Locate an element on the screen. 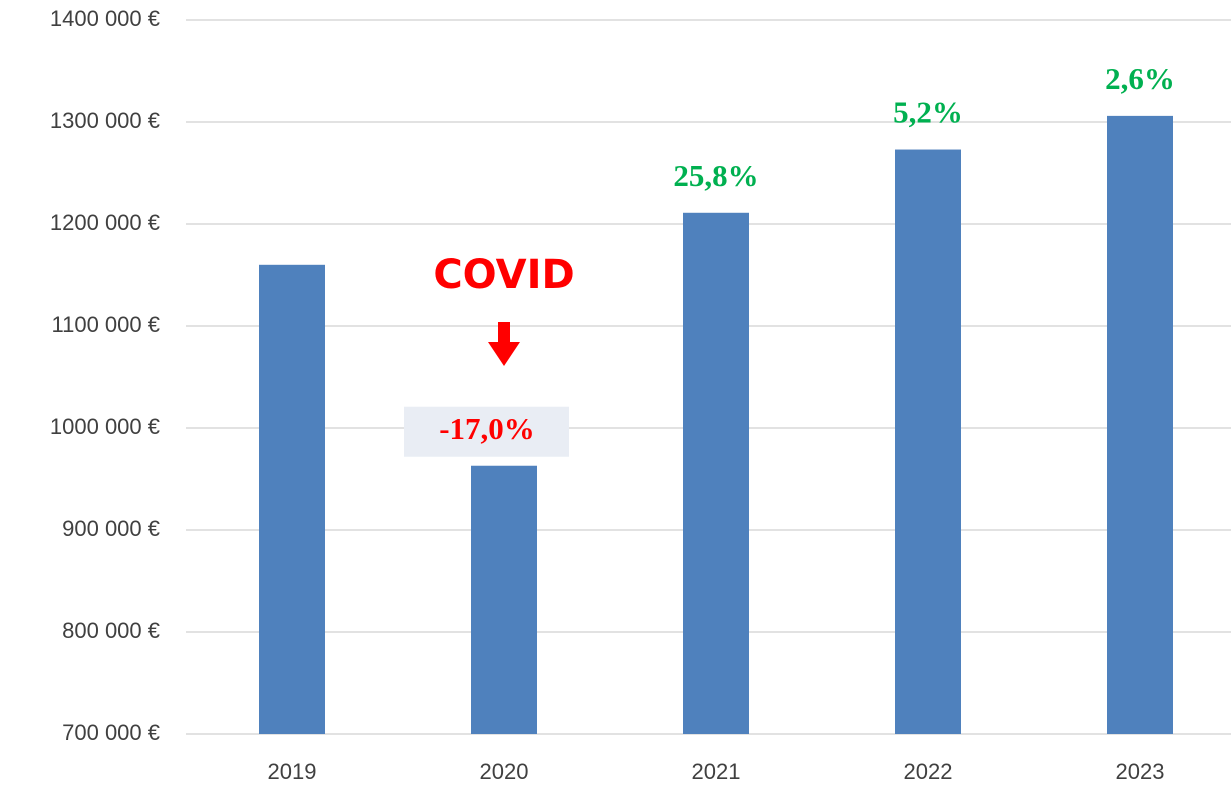 The height and width of the screenshot is (787, 1231). change-label: -17,0% is located at coordinates (487, 428).